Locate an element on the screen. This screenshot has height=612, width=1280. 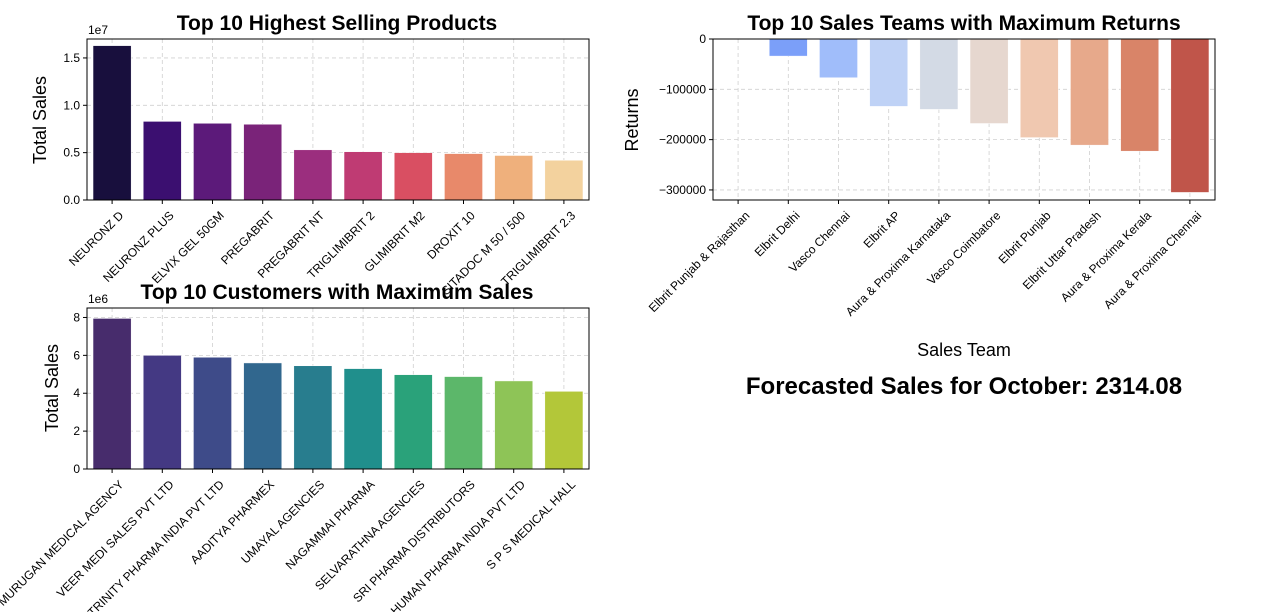
y-tick-label: 1.0 is located at coordinates (71, 105).